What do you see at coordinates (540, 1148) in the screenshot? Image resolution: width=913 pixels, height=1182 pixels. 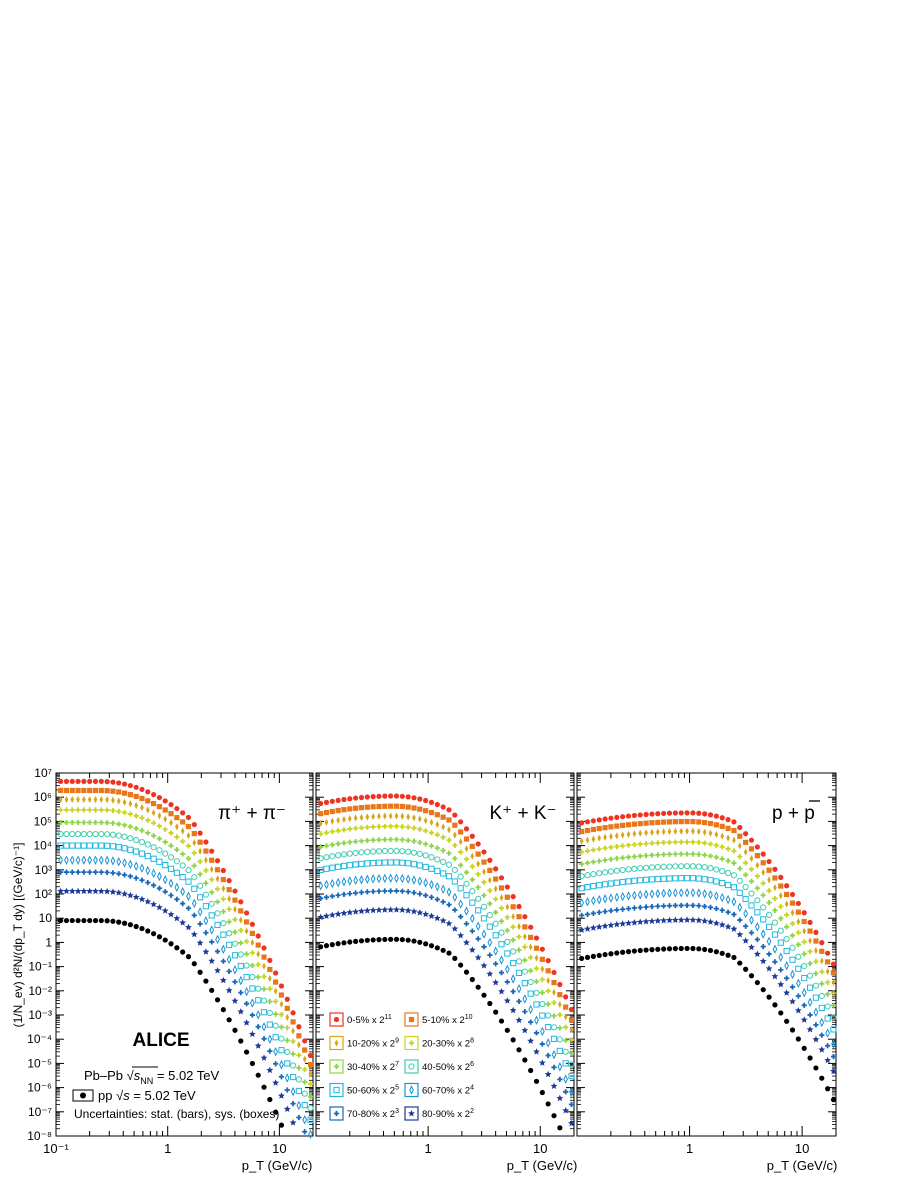 I see `x-tick-label: 10` at bounding box center [540, 1148].